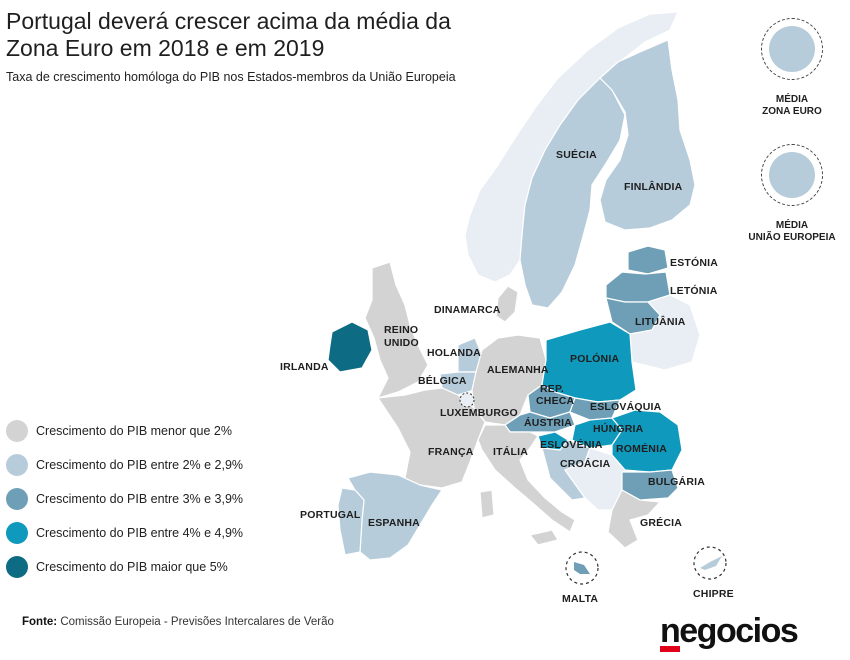 The image size is (850, 660). What do you see at coordinates (134, 431) in the screenshot?
I see `legend-label: Crescimento do PIB menor que 2%` at bounding box center [134, 431].